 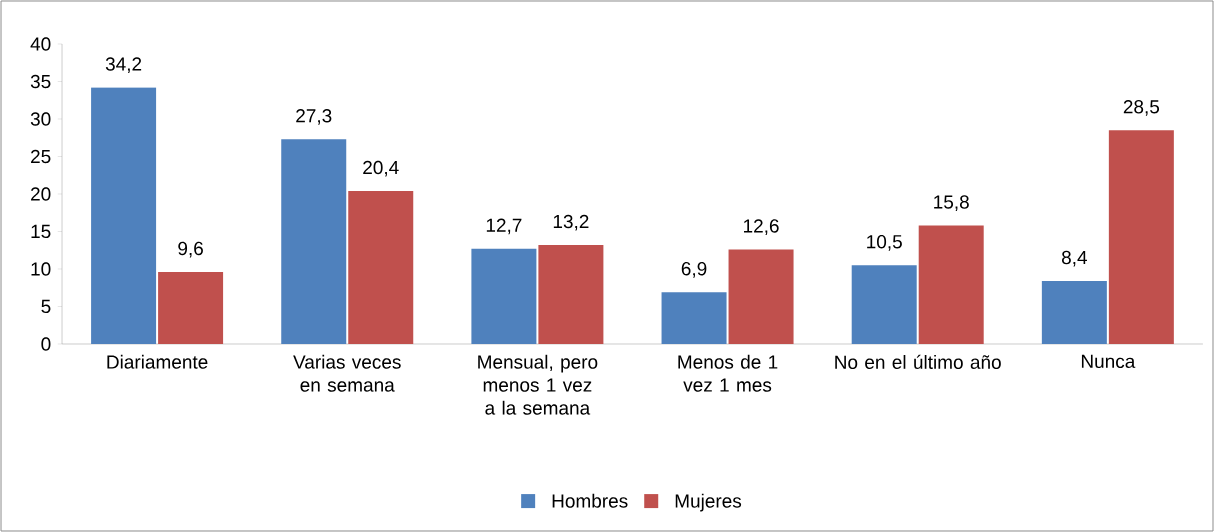 I want to click on data-label: 10,5, so click(x=884, y=243).